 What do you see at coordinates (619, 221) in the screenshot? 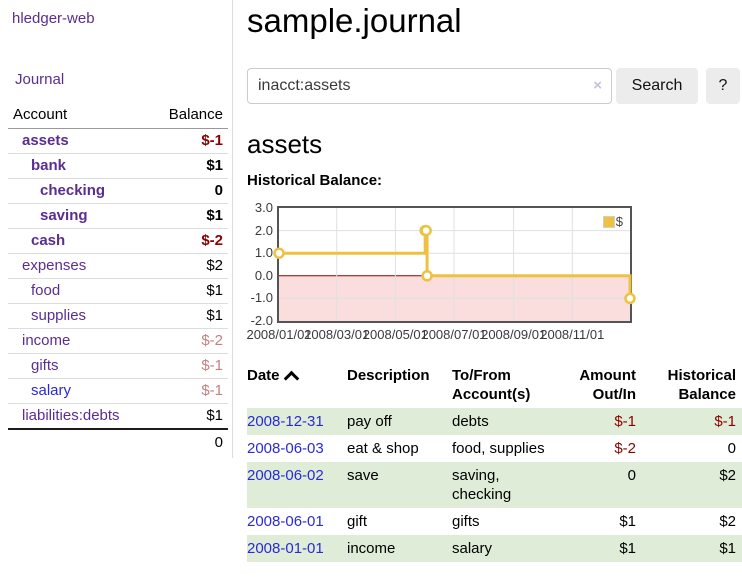
I see `legend-label: $` at bounding box center [619, 221].